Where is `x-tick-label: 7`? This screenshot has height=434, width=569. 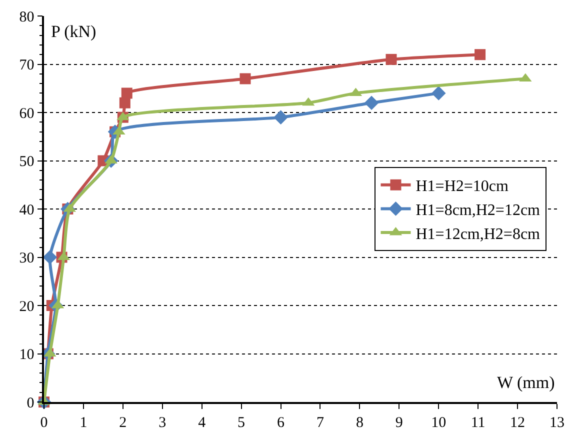
x-tick-label: 7 is located at coordinates (320, 422).